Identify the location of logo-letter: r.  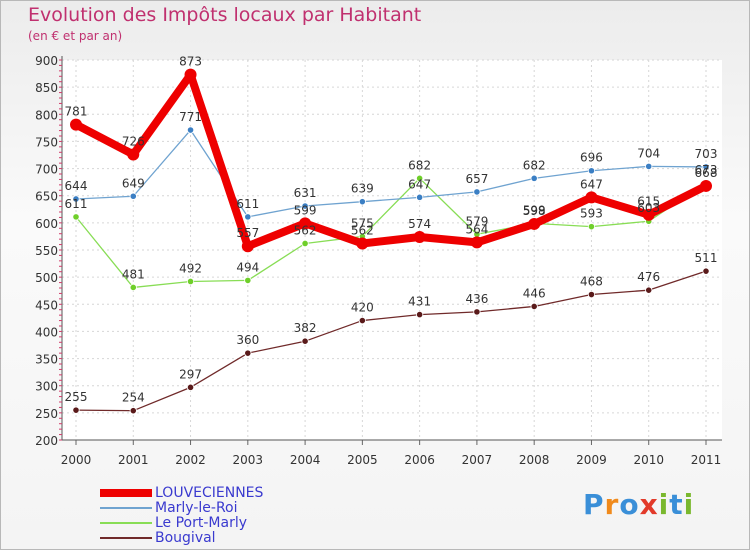
(612, 504).